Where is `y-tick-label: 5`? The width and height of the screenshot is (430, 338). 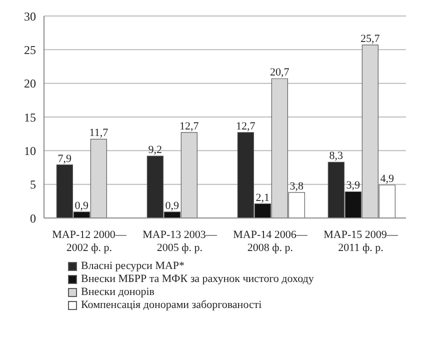
y-tick-label: 5 is located at coordinates (33, 185).